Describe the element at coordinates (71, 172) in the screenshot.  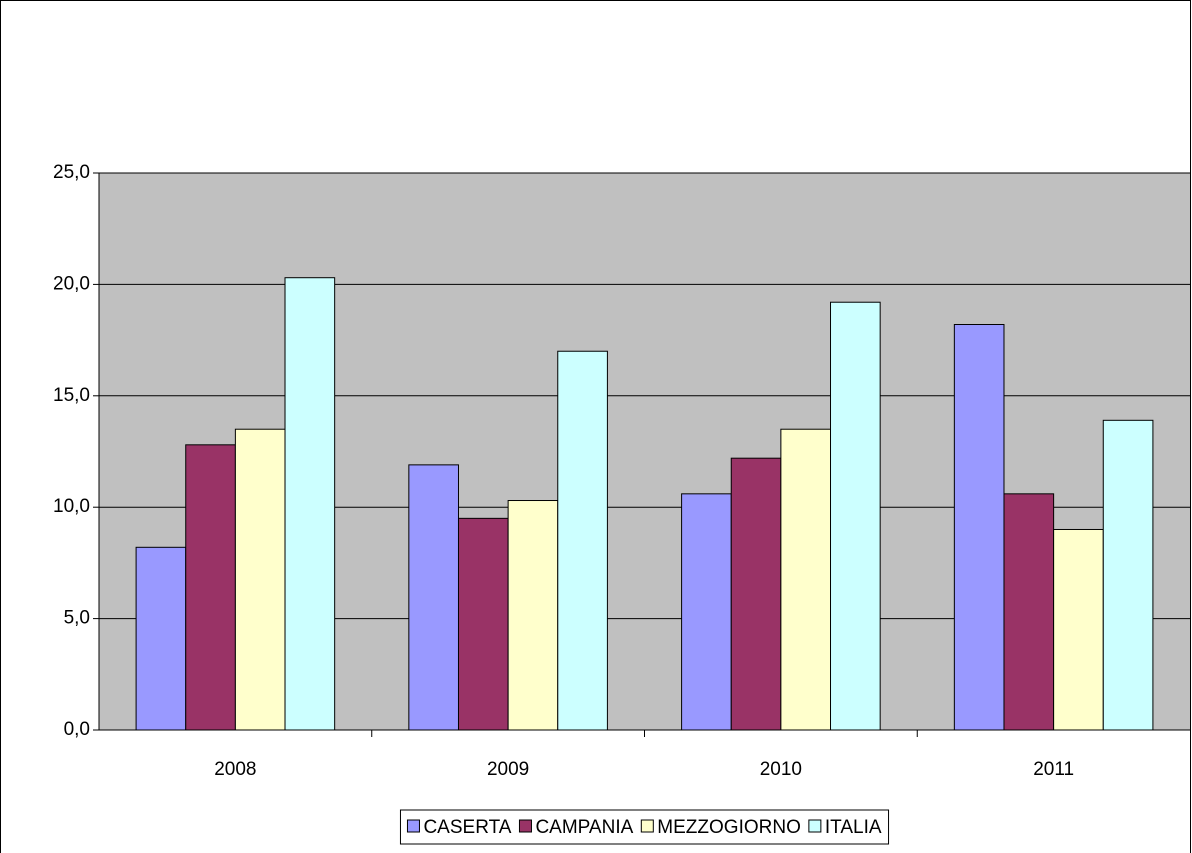
I see `y-tick-label: 25,0` at that location.